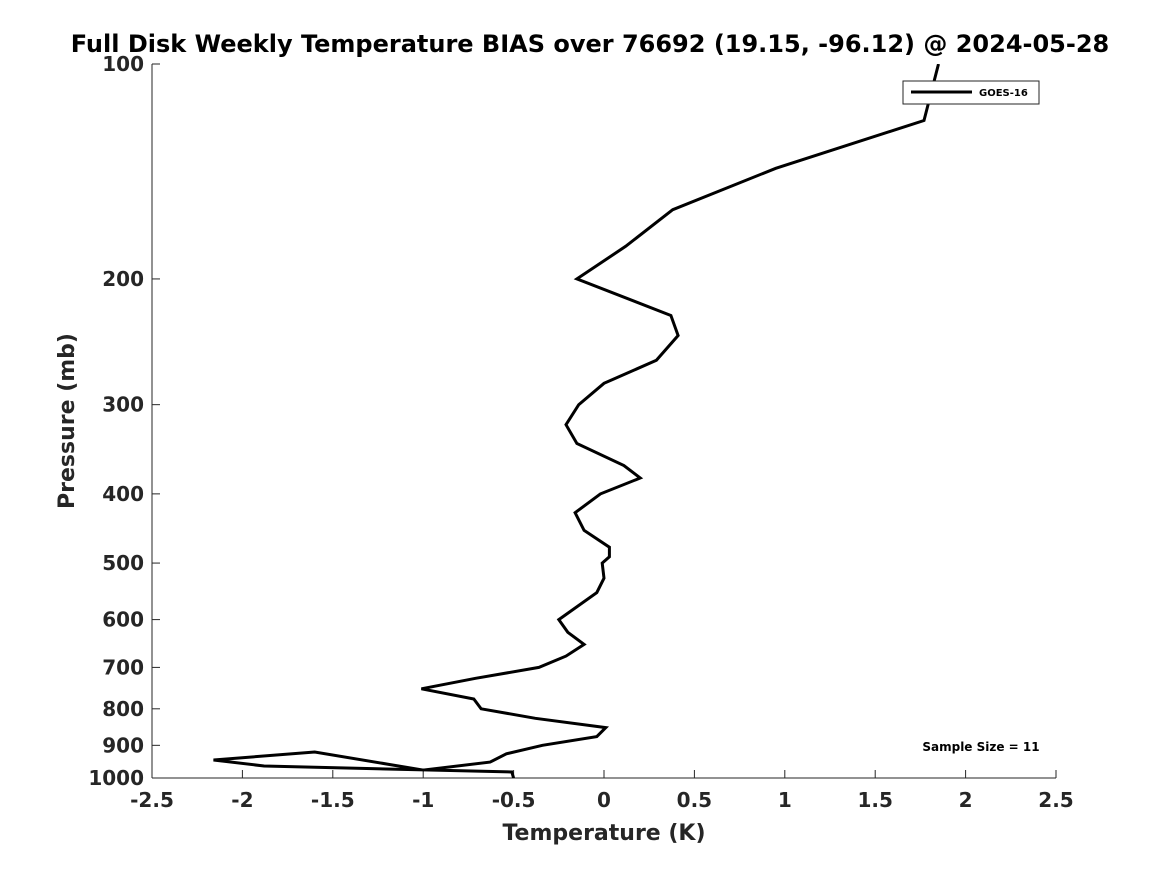 This screenshot has height=875, width=1167. What do you see at coordinates (123, 709) in the screenshot?
I see `y-tick-label: 800` at bounding box center [123, 709].